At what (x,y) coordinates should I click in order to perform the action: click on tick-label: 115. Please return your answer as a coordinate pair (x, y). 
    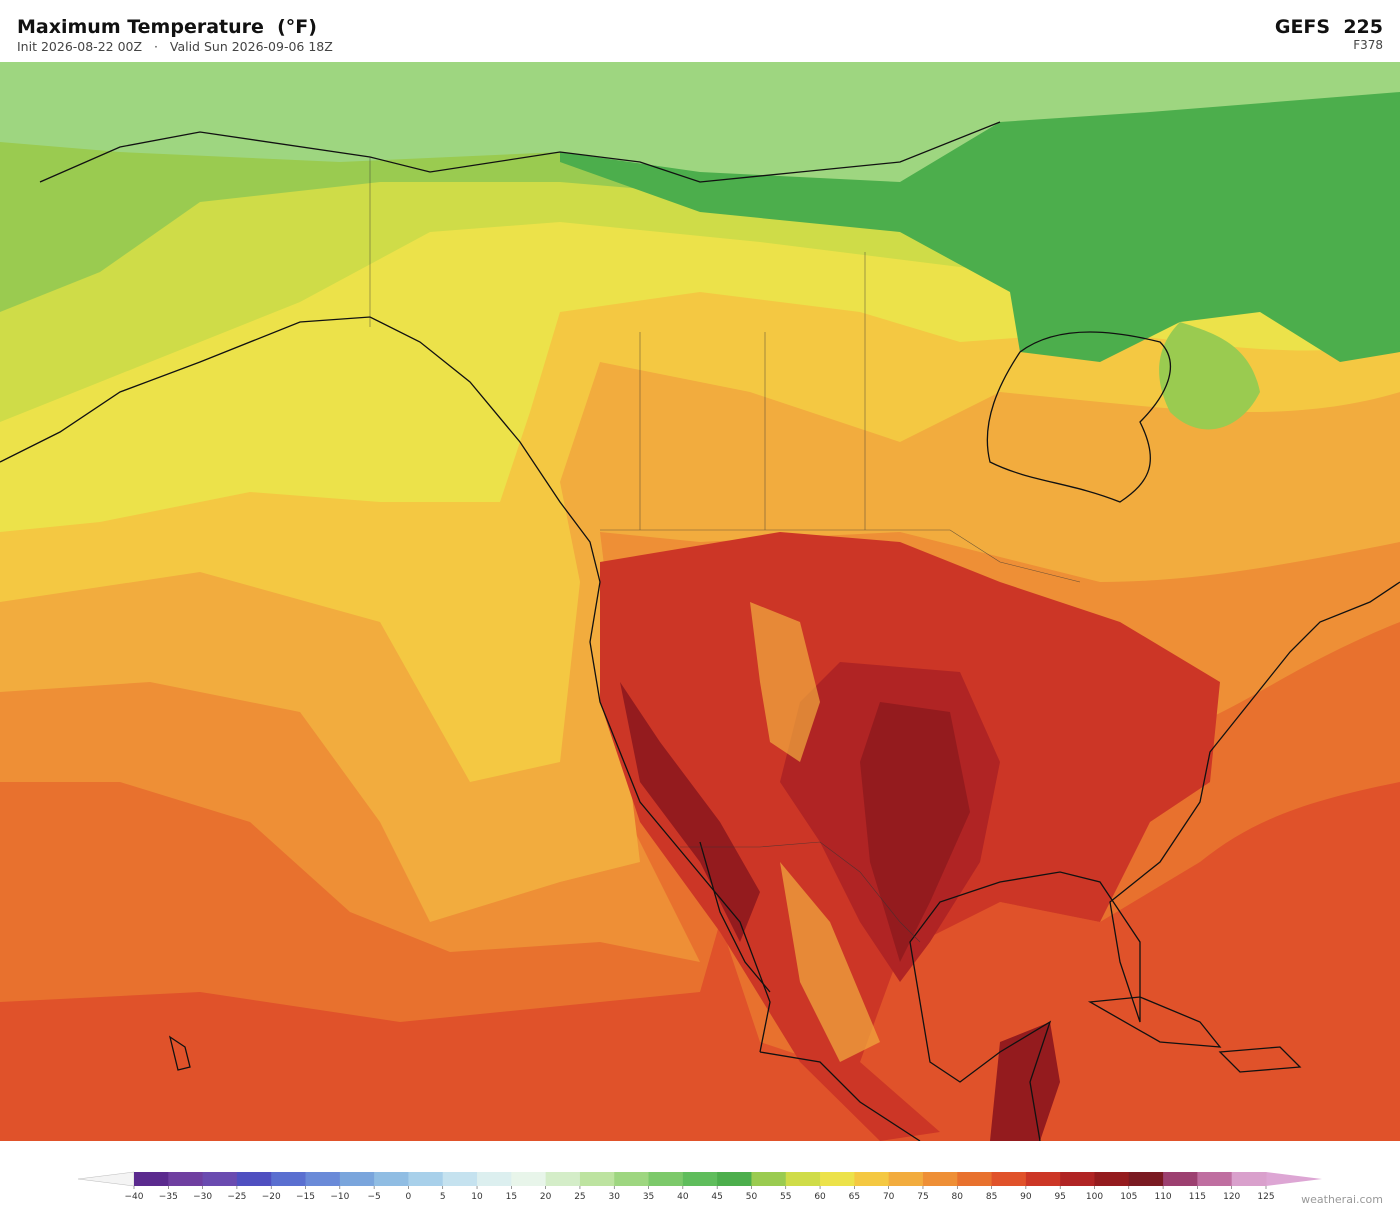
    Looking at the image, I should click on (1197, 1197).